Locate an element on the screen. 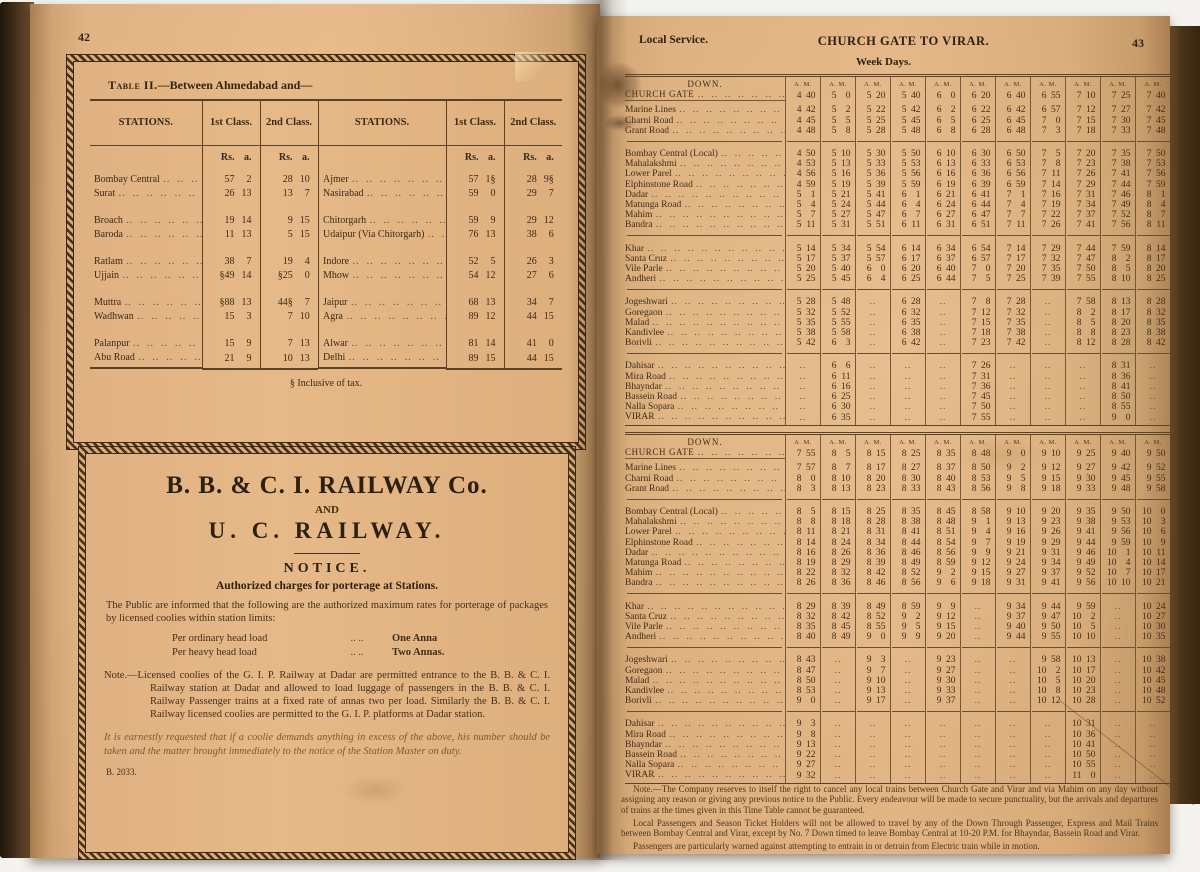 The image size is (1200, 872). time-cell: 10 23 is located at coordinates (1083, 691).